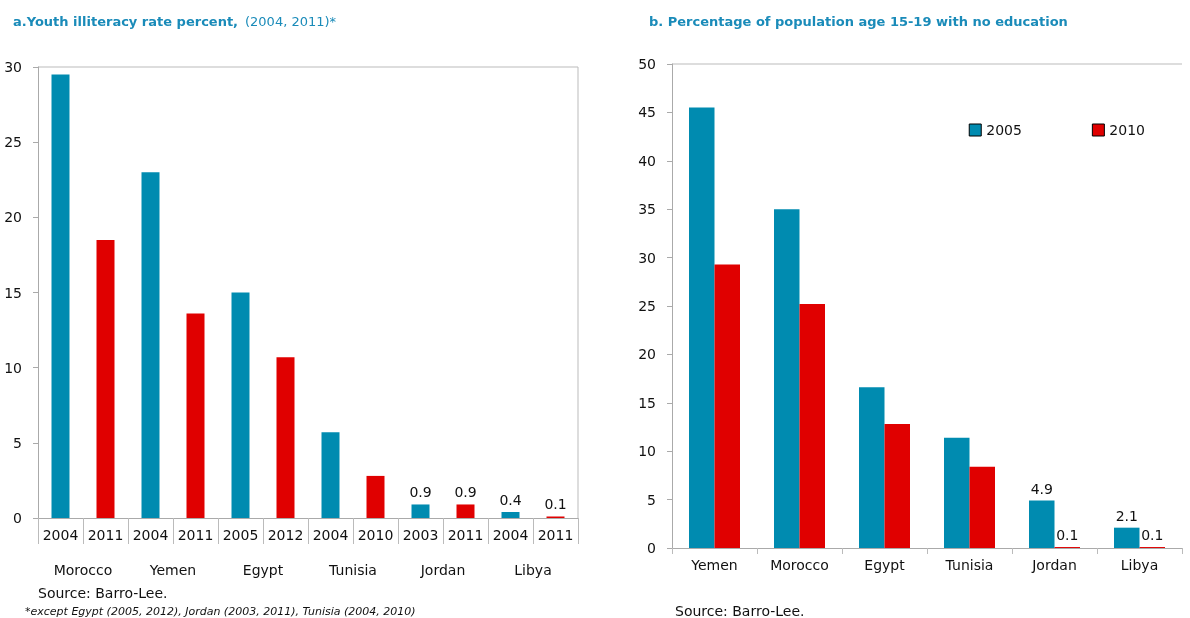 Image resolution: width=1190 pixels, height=618 pixels. I want to click on x-tick-label: Yemen, so click(714, 565).